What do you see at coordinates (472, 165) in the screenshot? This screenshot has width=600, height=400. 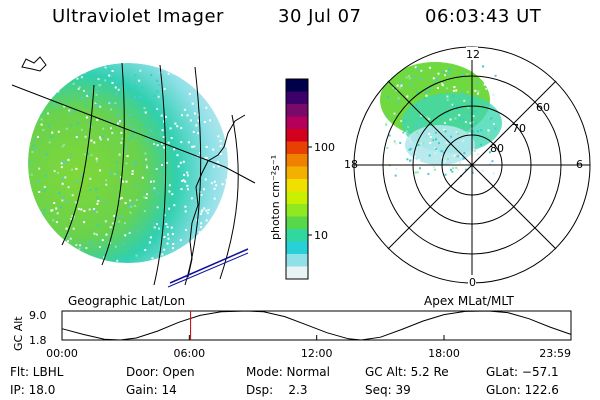 I see `meridian-diagonal` at bounding box center [472, 165].